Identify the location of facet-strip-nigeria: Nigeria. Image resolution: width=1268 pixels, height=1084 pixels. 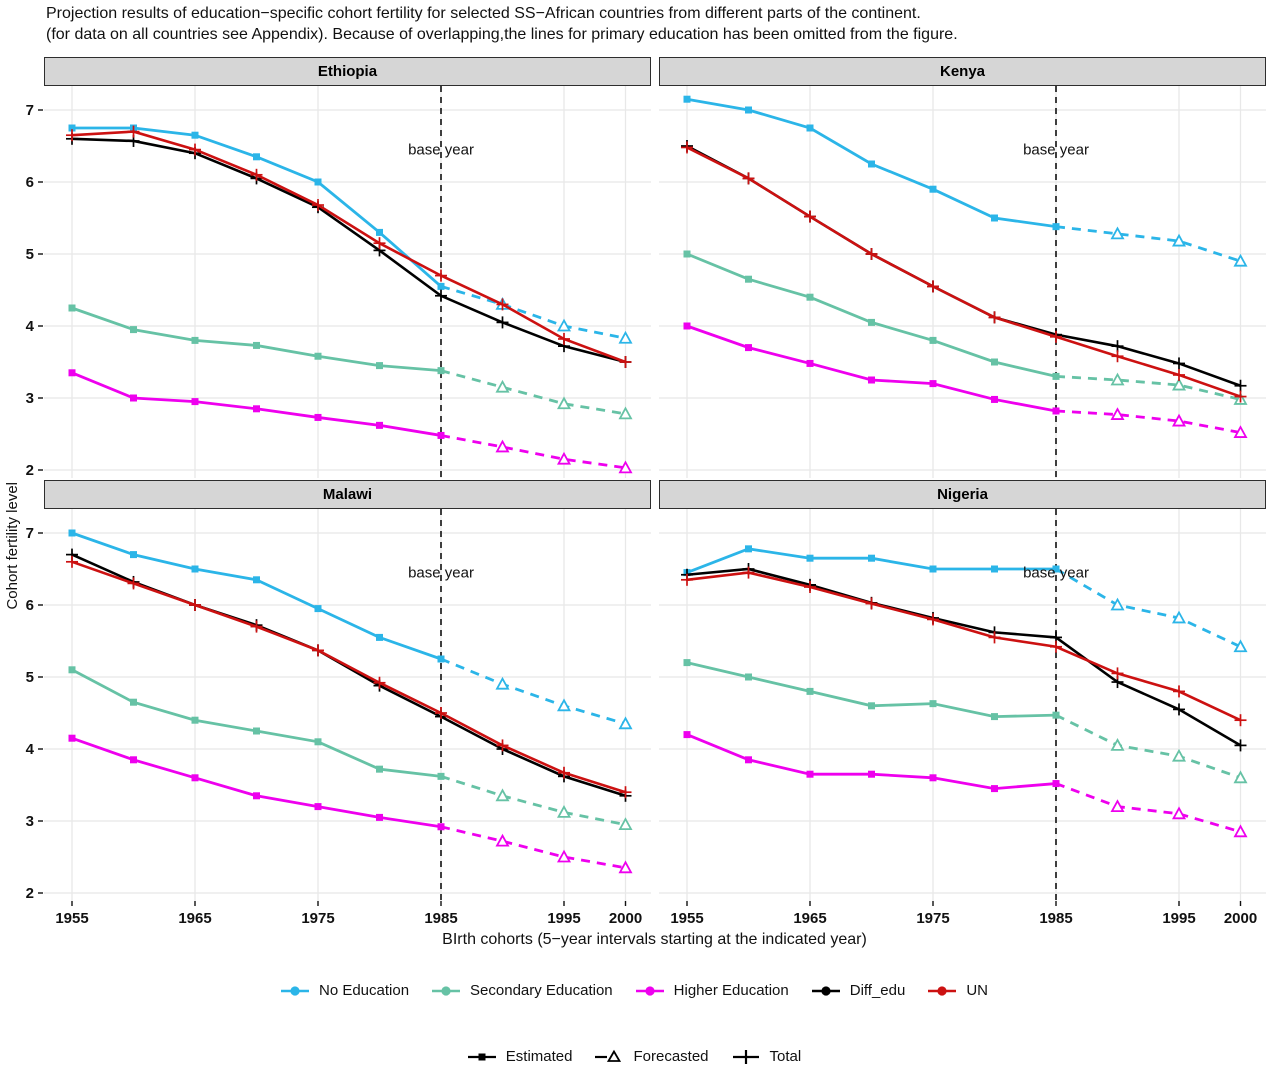
(962, 494).